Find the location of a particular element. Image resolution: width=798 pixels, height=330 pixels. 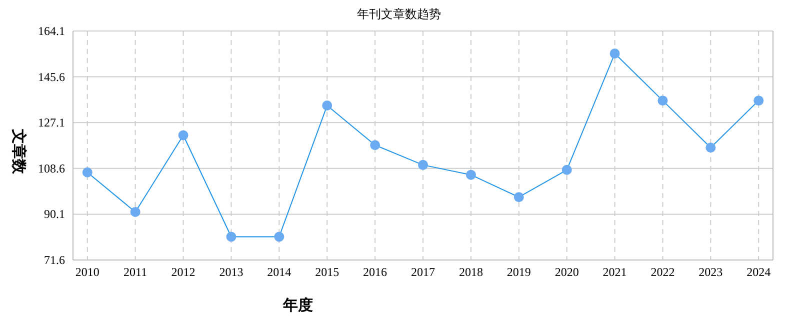

y-tick-label: 71.6 is located at coordinates (54, 260).